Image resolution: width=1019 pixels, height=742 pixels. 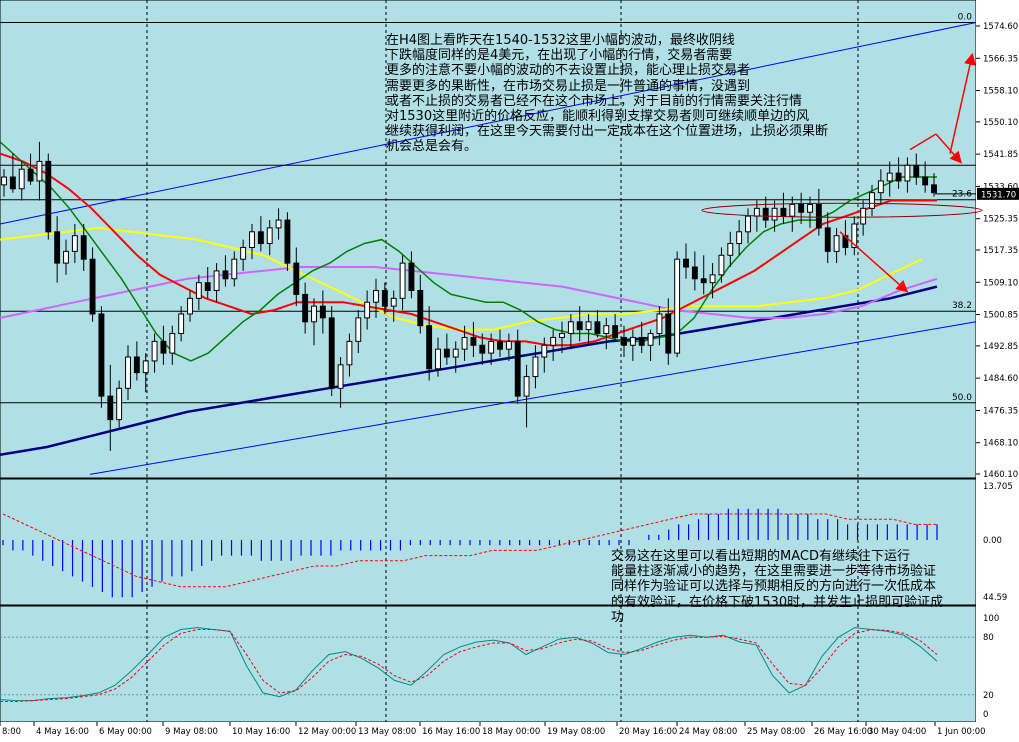 What do you see at coordinates (1000, 379) in the screenshot?
I see `price-tick-label: 1484.60` at bounding box center [1000, 379].